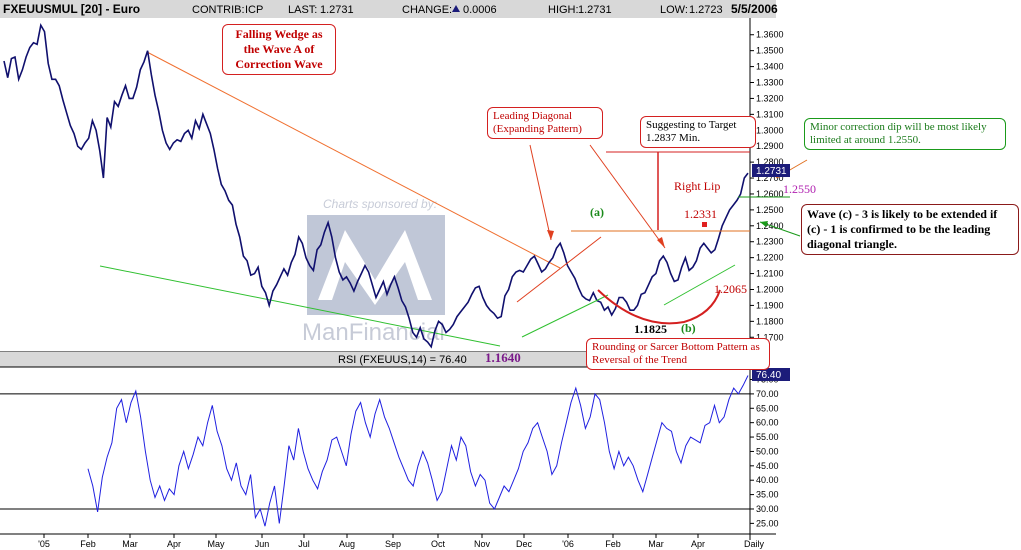 The width and height of the screenshot is (1021, 550). What do you see at coordinates (262, 544) in the screenshot?
I see `x-tick-label: Jun` at bounding box center [262, 544].